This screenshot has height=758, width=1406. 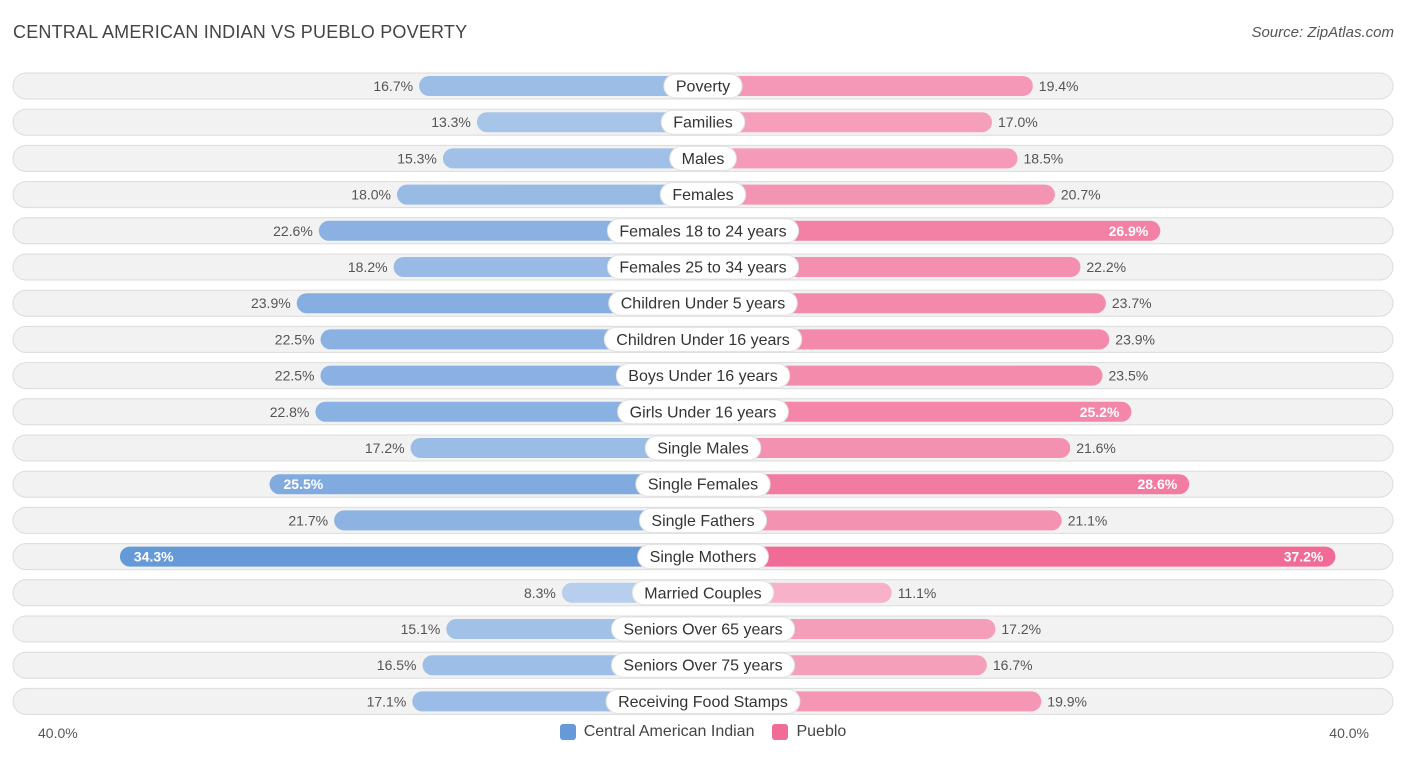 I want to click on value-label-central-american-indian: 25.5%, so click(x=304, y=484).